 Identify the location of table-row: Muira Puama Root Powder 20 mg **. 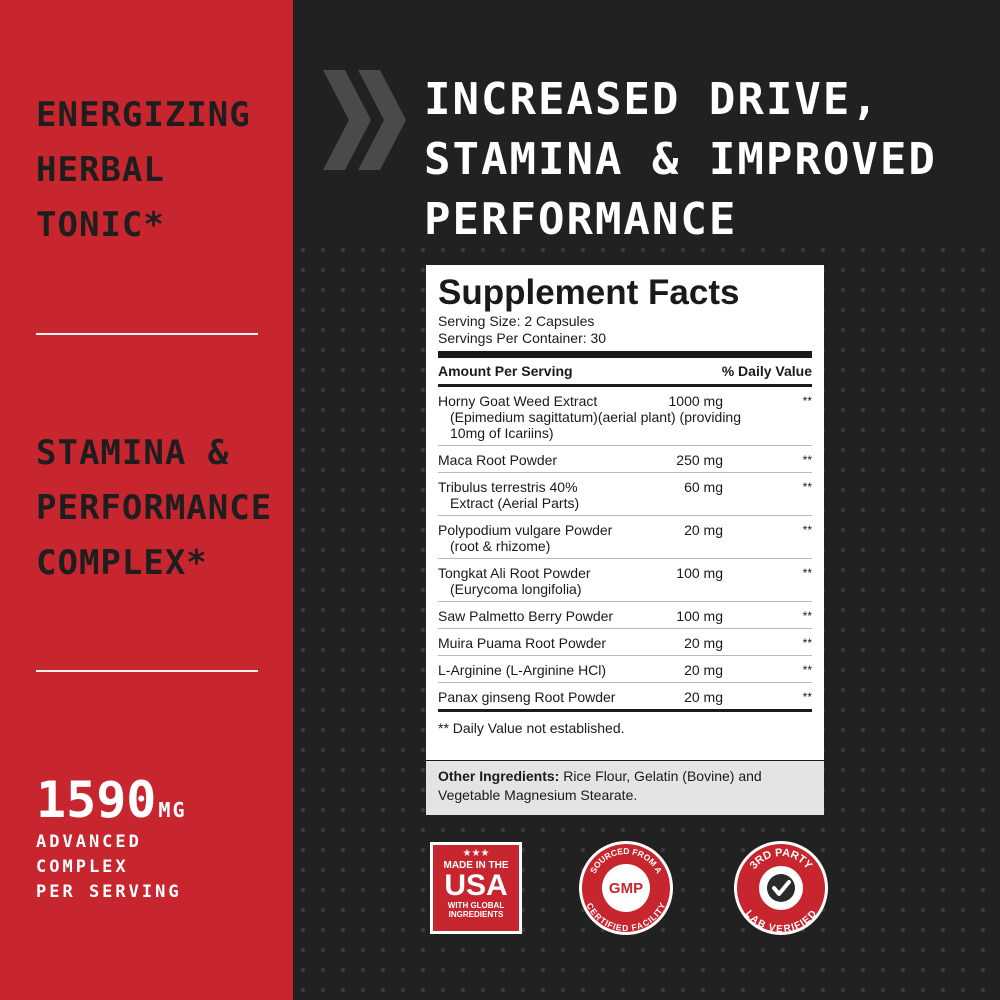
(625, 642).